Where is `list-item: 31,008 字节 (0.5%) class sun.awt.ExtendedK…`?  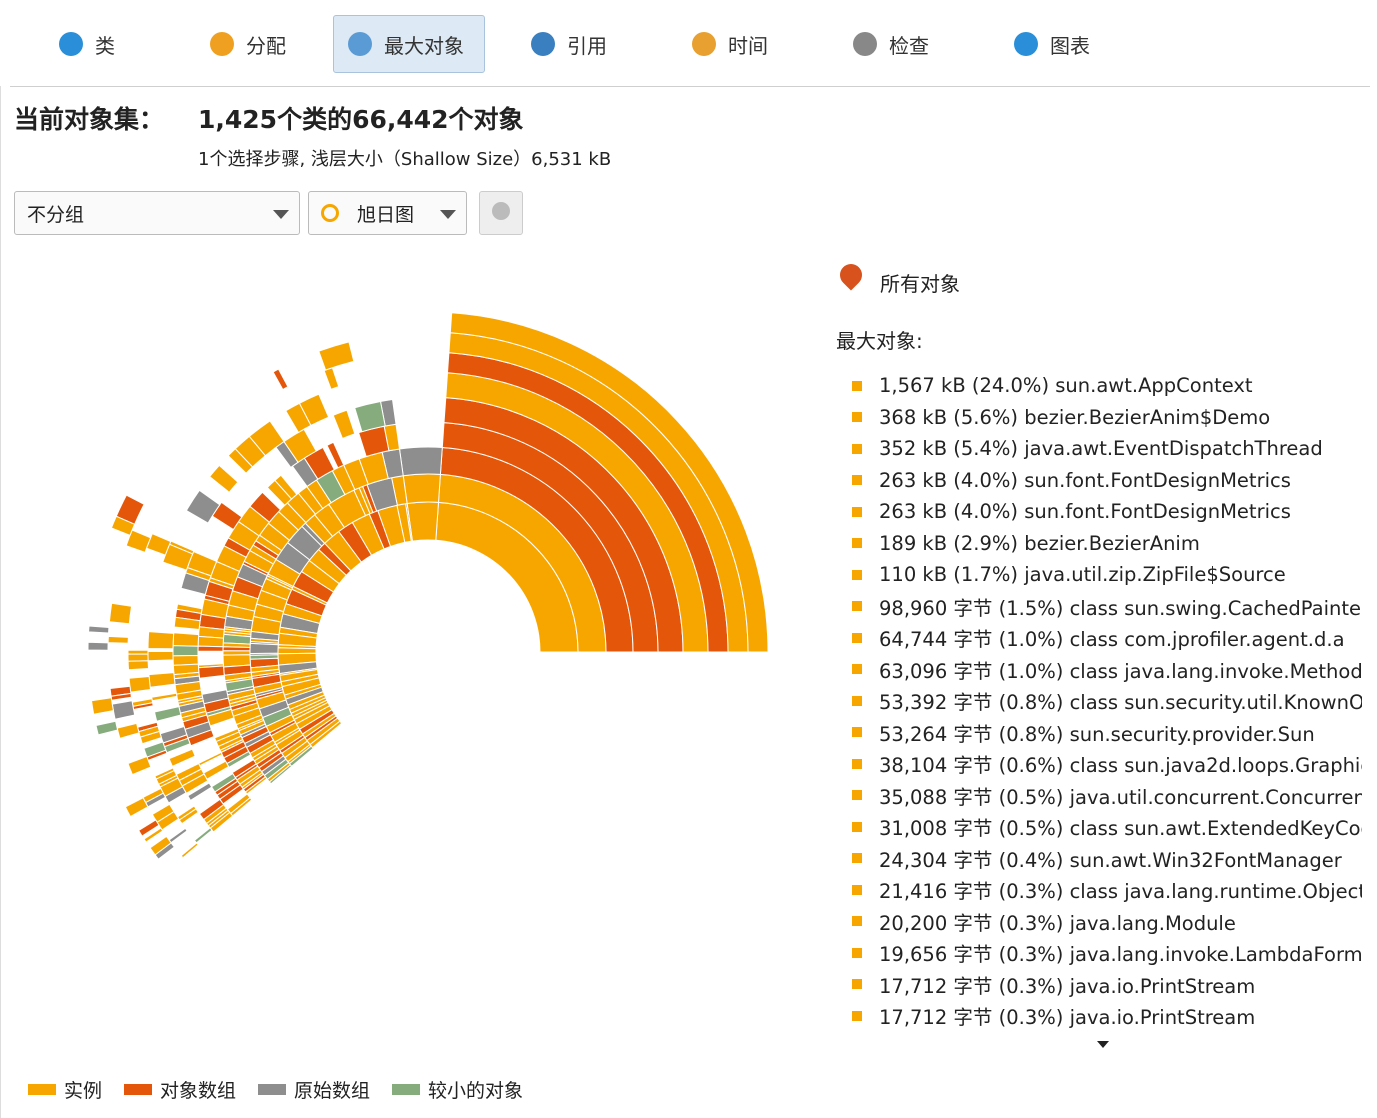 list-item: 31,008 字节 (0.5%) class sun.awt.ExtendedK… is located at coordinates (1107, 827).